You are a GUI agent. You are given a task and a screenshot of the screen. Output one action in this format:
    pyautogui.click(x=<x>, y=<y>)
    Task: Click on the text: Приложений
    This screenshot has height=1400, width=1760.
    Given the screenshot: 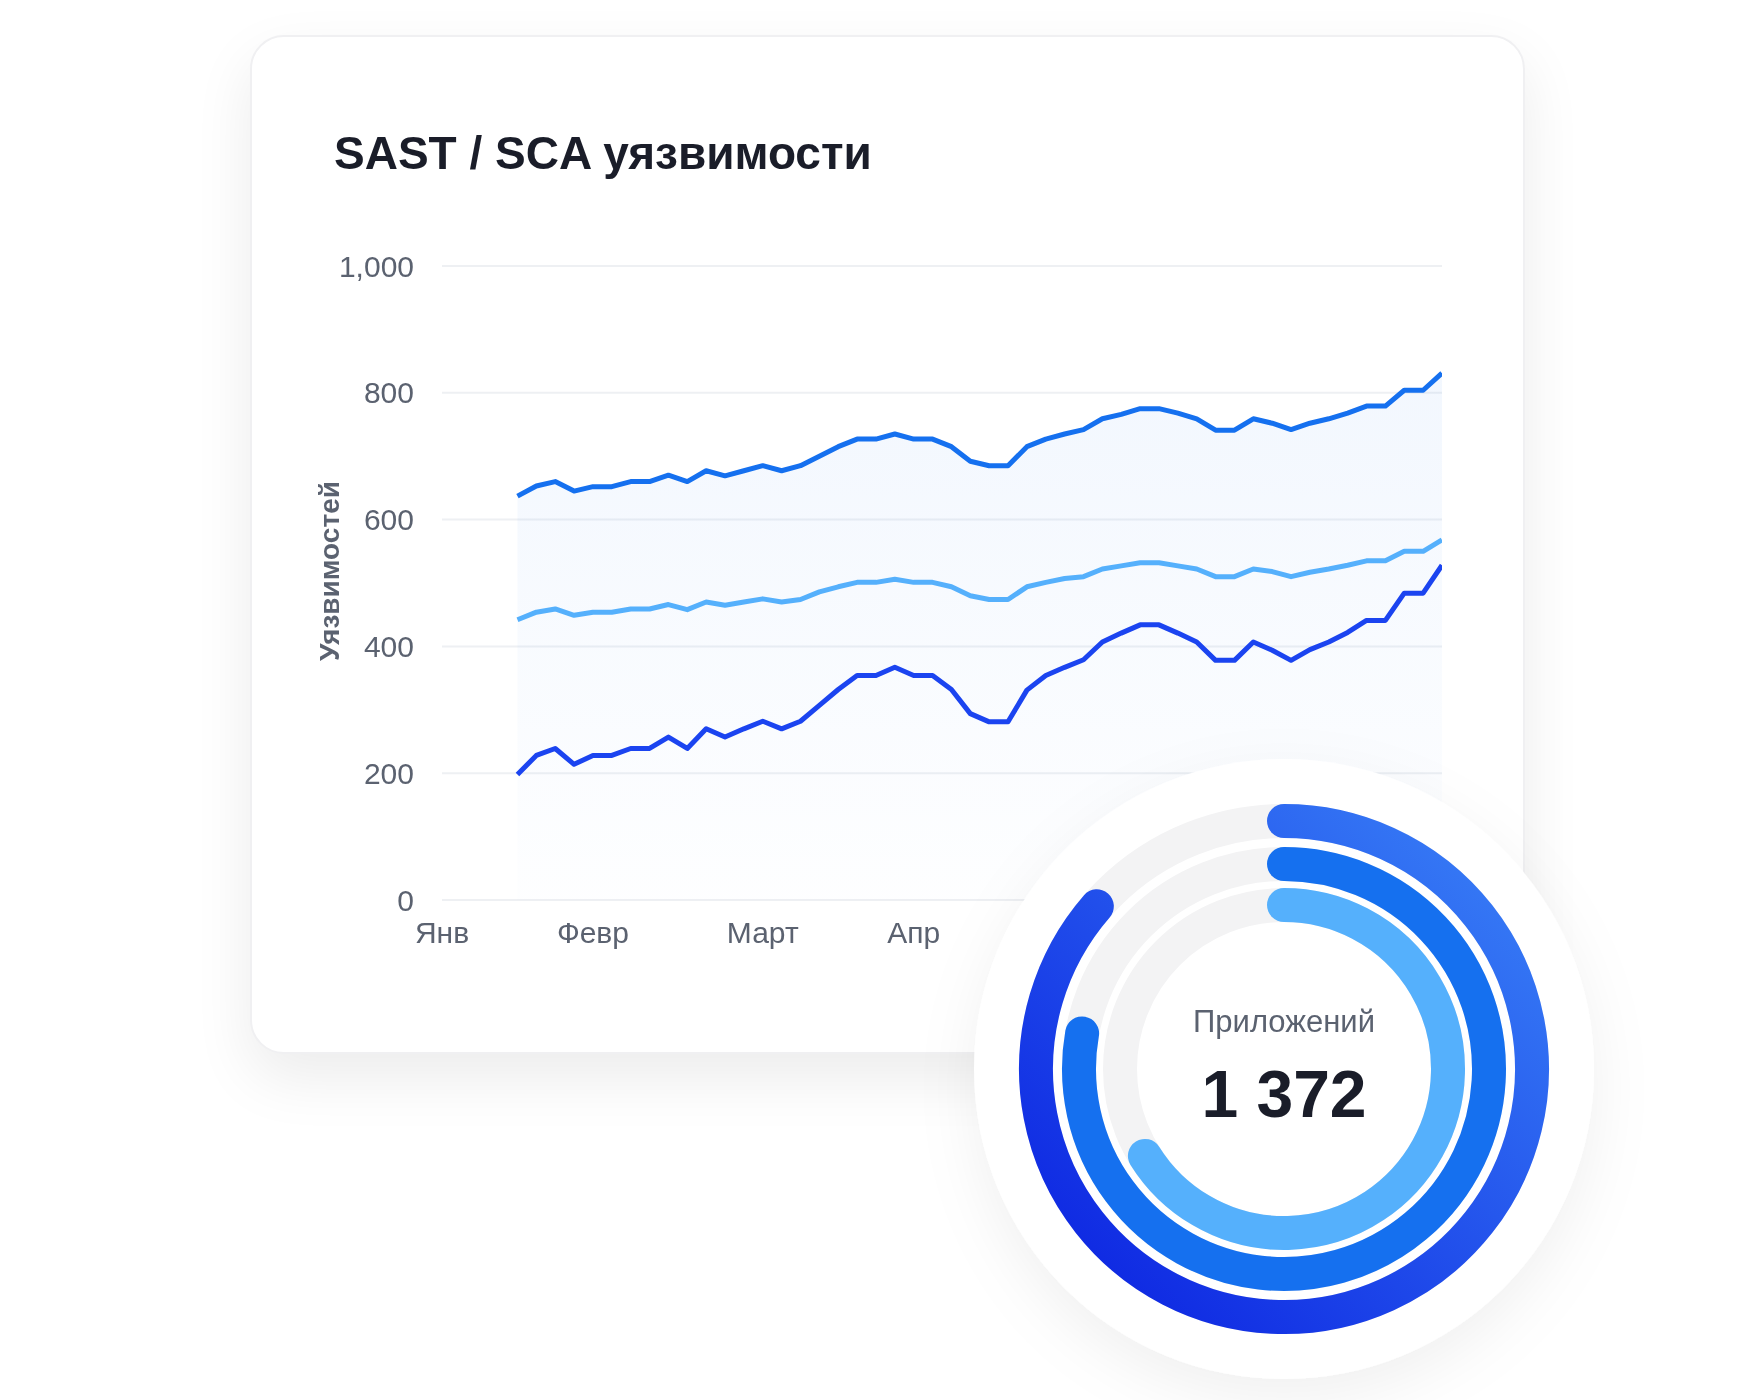 What is the action you would take?
    pyautogui.click(x=1284, y=1022)
    